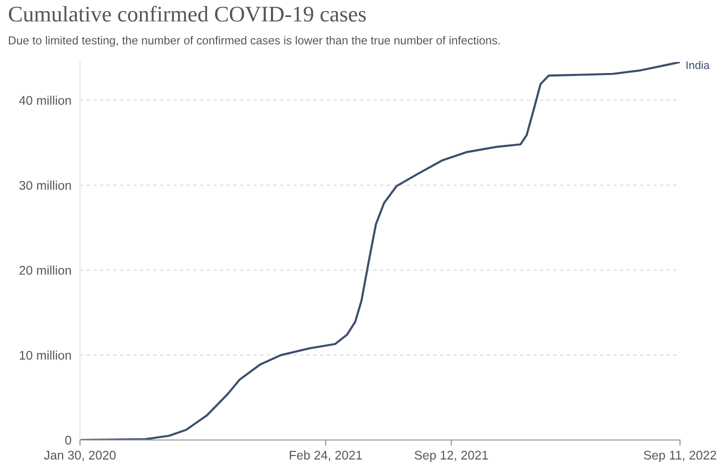  Describe the element at coordinates (45, 100) in the screenshot. I see `y-tick-label: 40 million` at that location.